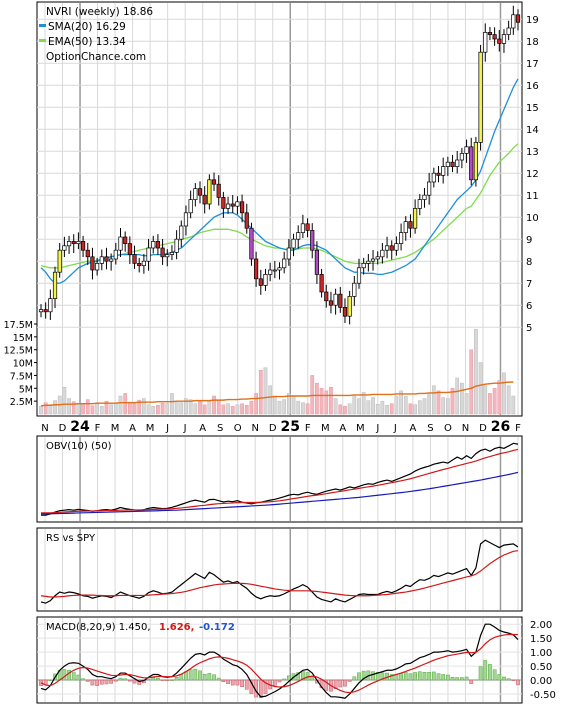 Image resolution: width=566 pixels, height=710 pixels. What do you see at coordinates (532, 108) in the screenshot?
I see `price-tick-label: 15` at bounding box center [532, 108].